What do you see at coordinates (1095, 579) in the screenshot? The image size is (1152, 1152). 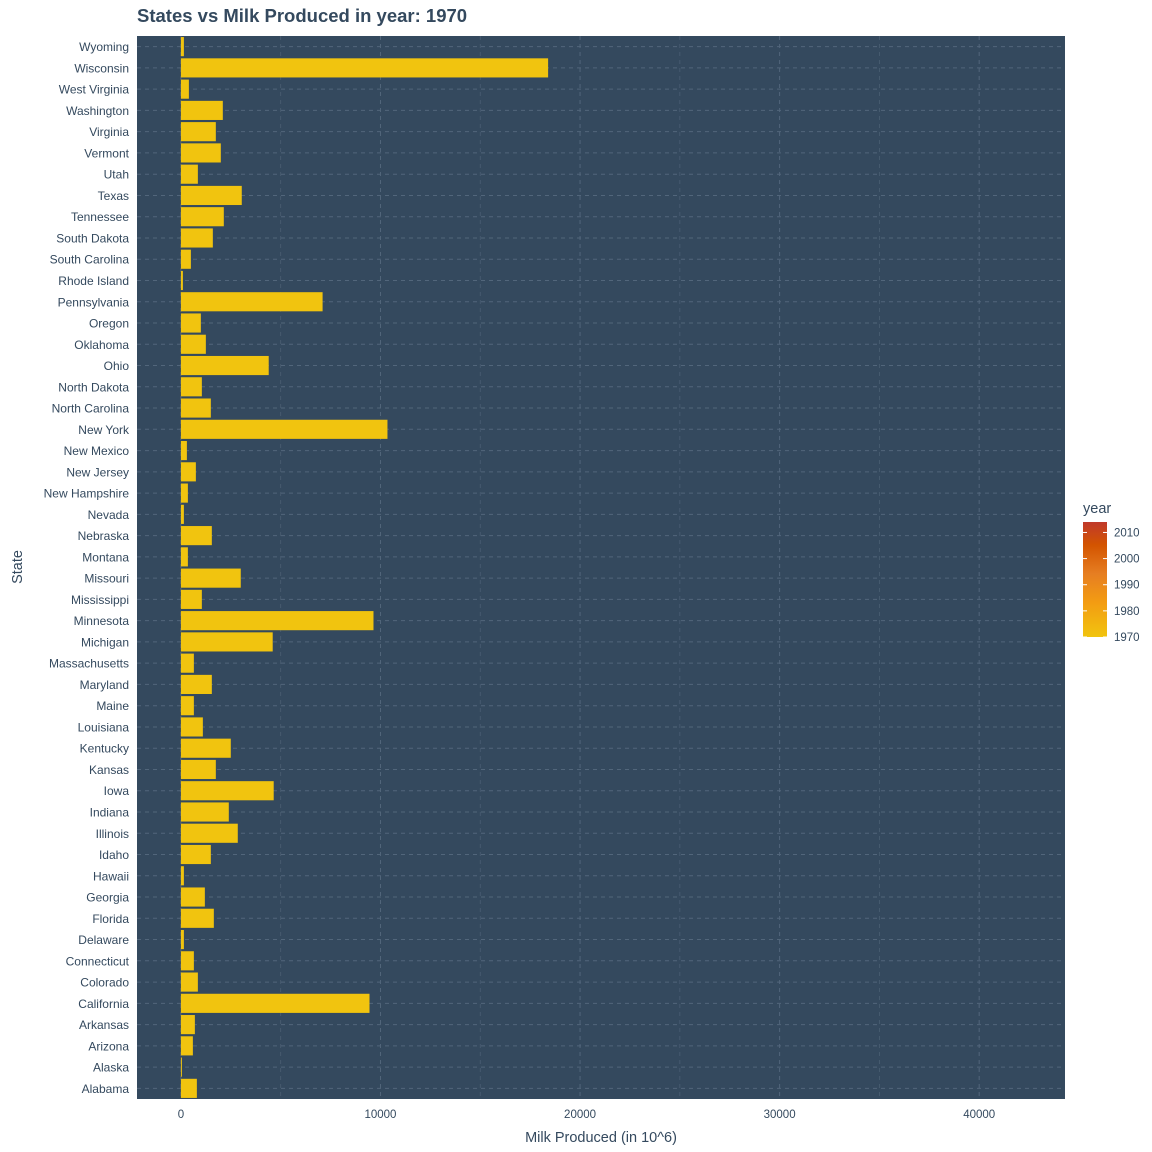 I see `legend-colorbar` at bounding box center [1095, 579].